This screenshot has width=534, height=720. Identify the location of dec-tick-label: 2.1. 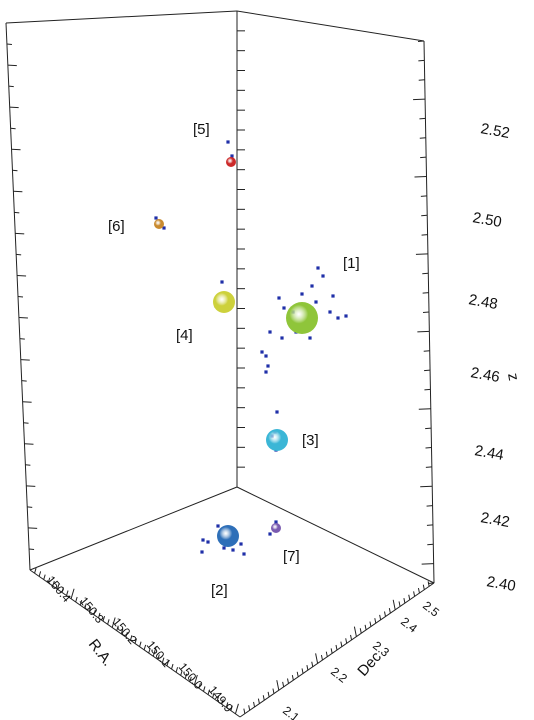
(291, 711).